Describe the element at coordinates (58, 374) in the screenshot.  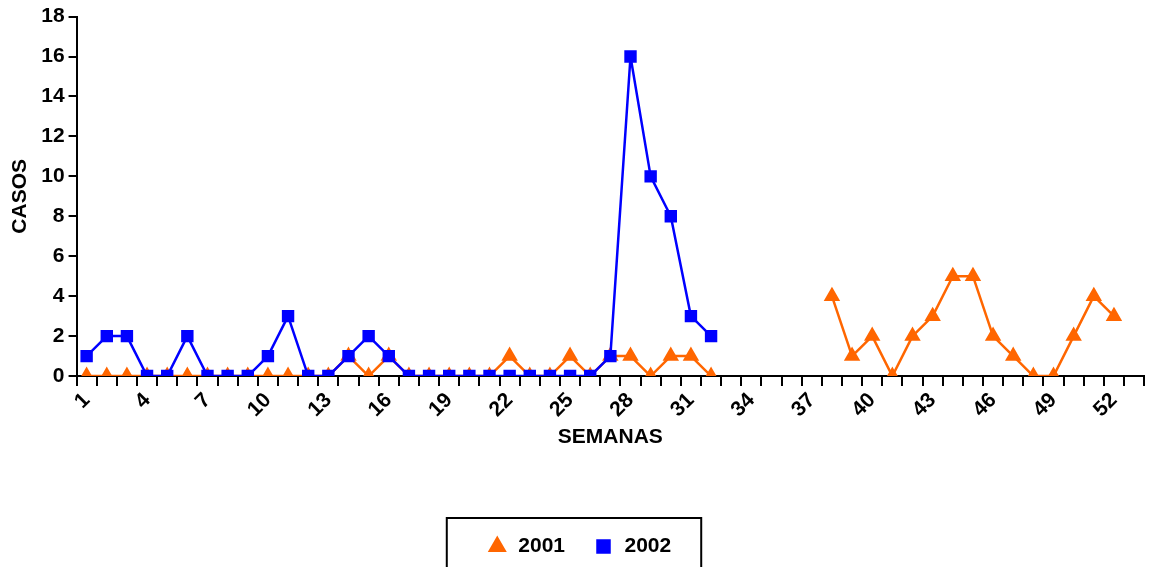
I see `y-tick-label: 0` at that location.